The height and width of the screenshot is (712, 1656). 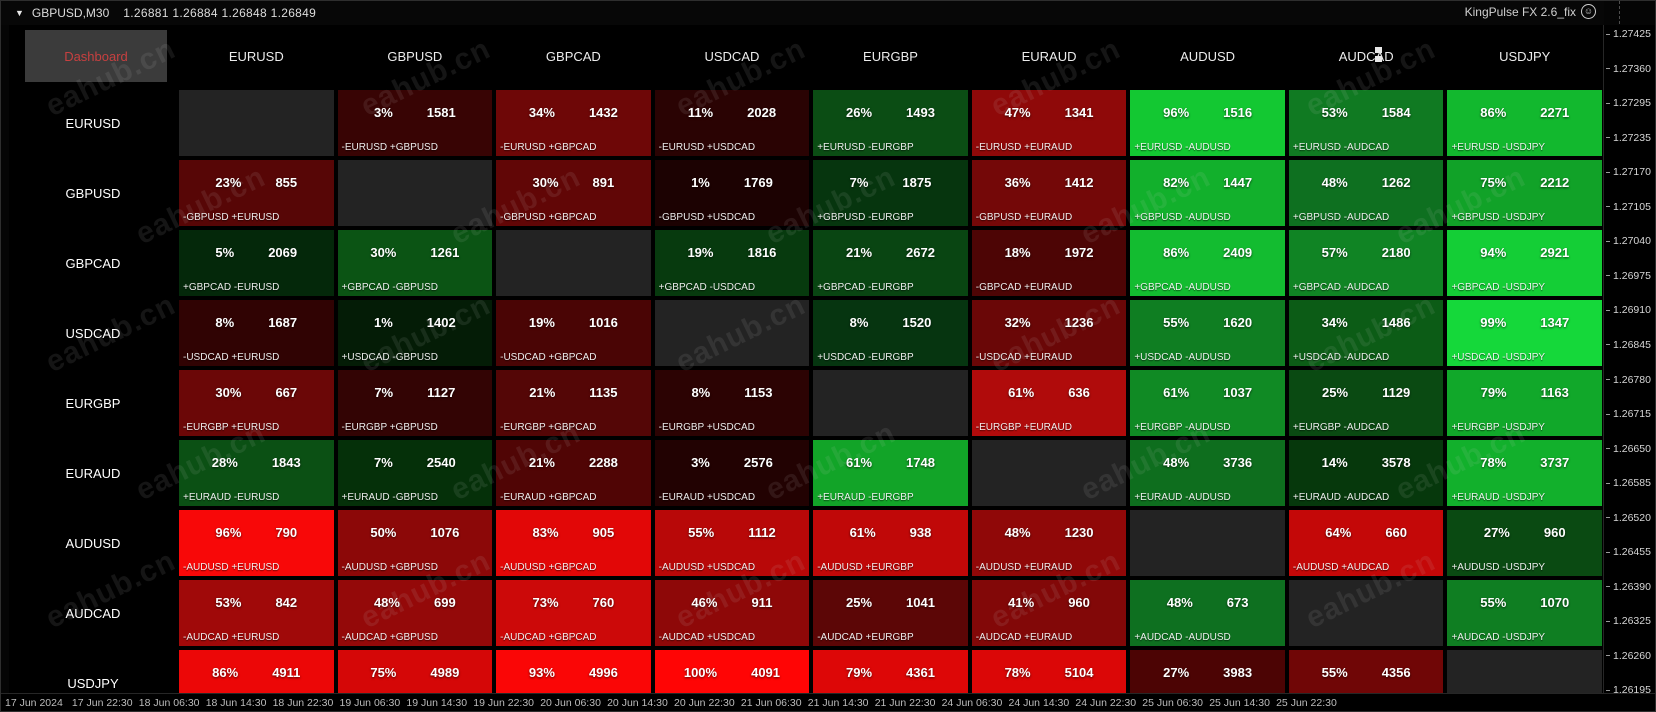 I want to click on cell-USDJPY-GBPUSD: 75%4989-USDJPY +GBPUSD, so click(x=415, y=673).